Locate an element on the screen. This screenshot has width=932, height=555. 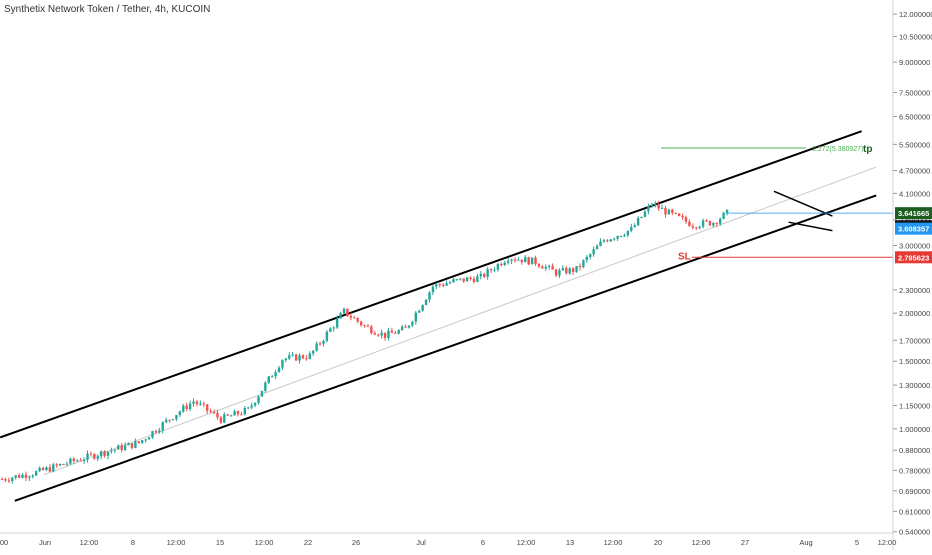
price-tick-label: 2.300000 is located at coordinates (914, 290).